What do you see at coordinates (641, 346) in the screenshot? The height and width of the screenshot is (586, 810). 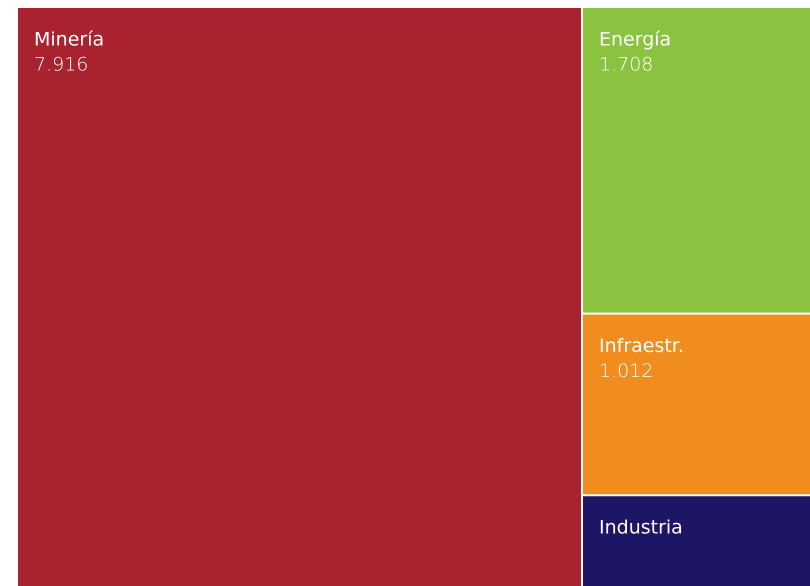 I see `tile-label: Infraestr.` at bounding box center [641, 346].